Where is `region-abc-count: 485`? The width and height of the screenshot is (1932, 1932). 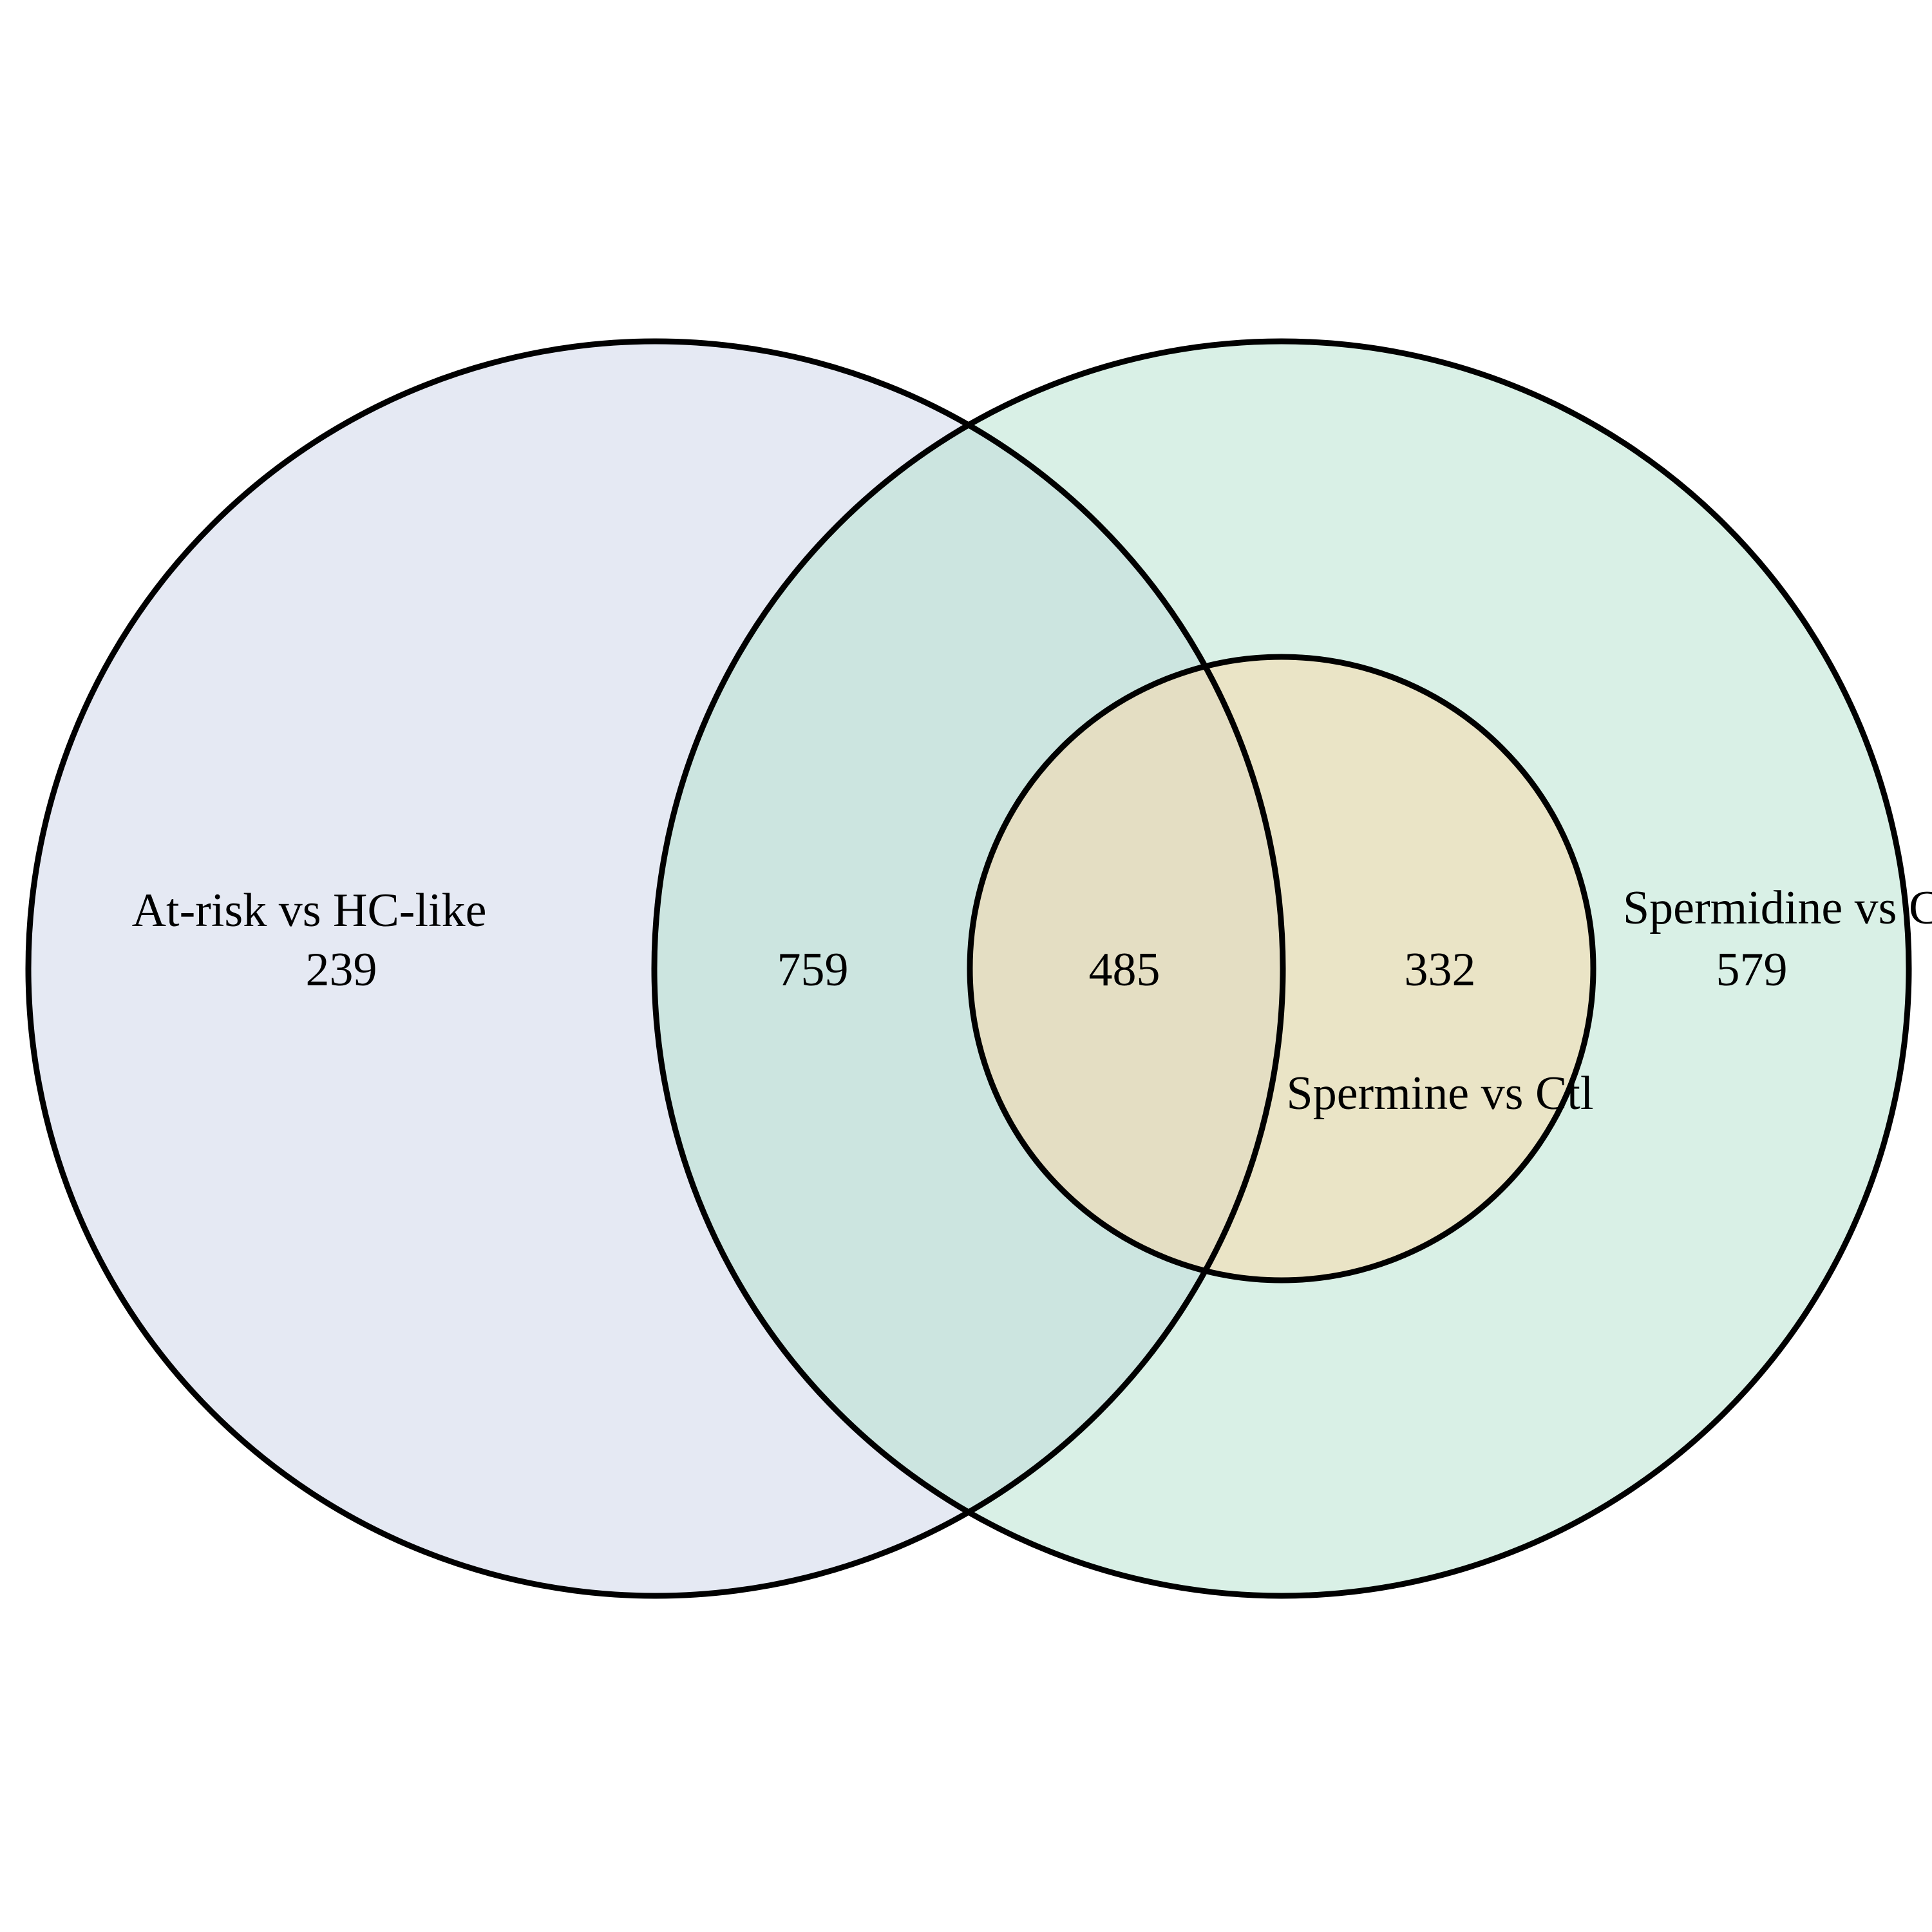 region-abc-count: 485 is located at coordinates (1125, 970).